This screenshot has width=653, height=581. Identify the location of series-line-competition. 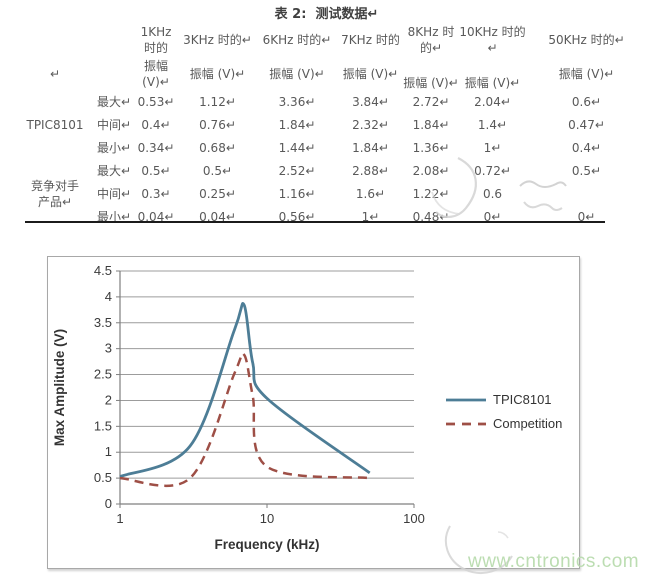
(244, 420).